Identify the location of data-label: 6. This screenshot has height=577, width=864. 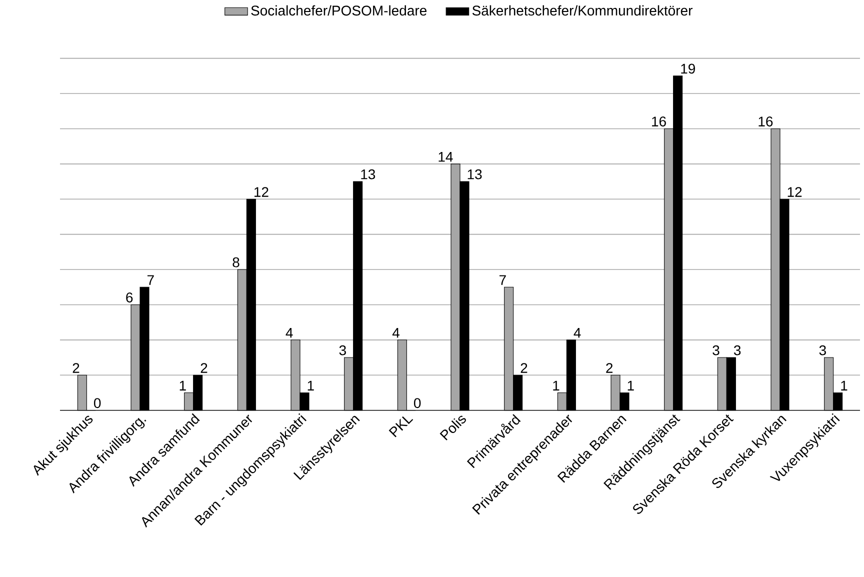
(129, 297).